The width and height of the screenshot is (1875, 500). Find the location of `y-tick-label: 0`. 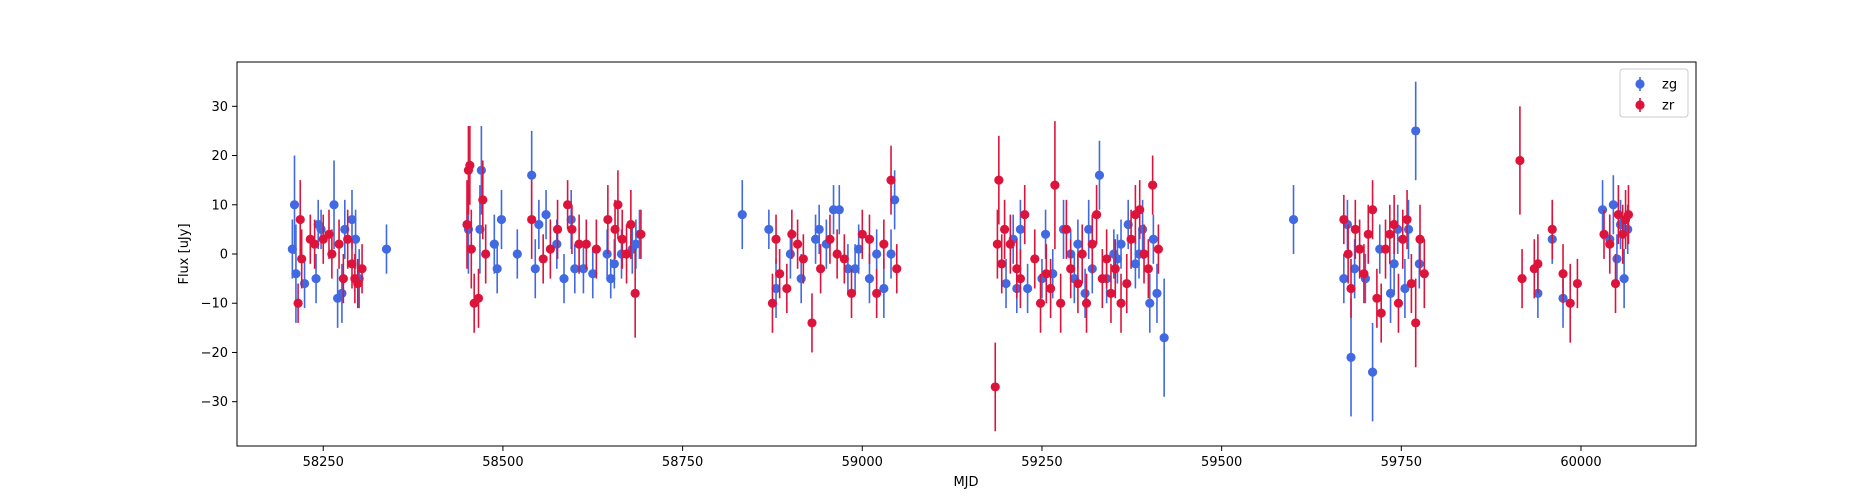

y-tick-label: 0 is located at coordinates (224, 255).